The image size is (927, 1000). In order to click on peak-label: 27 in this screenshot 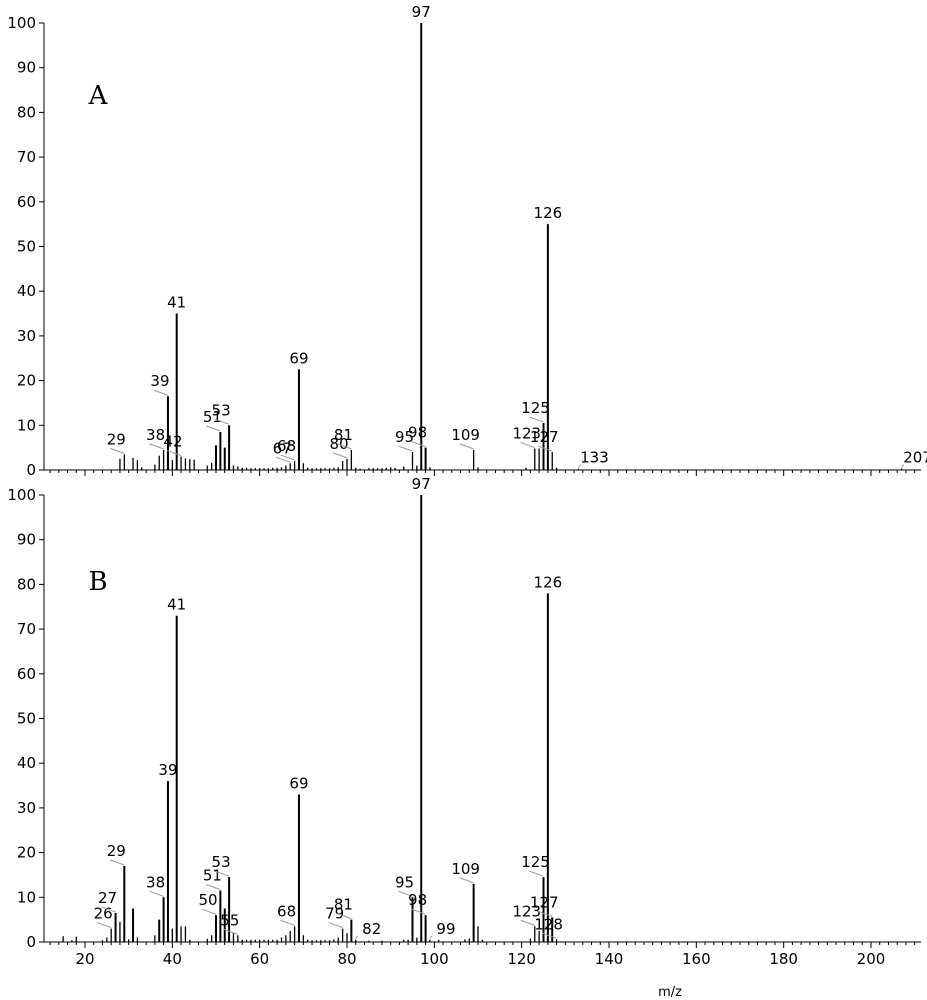, I will do `click(107, 898)`.